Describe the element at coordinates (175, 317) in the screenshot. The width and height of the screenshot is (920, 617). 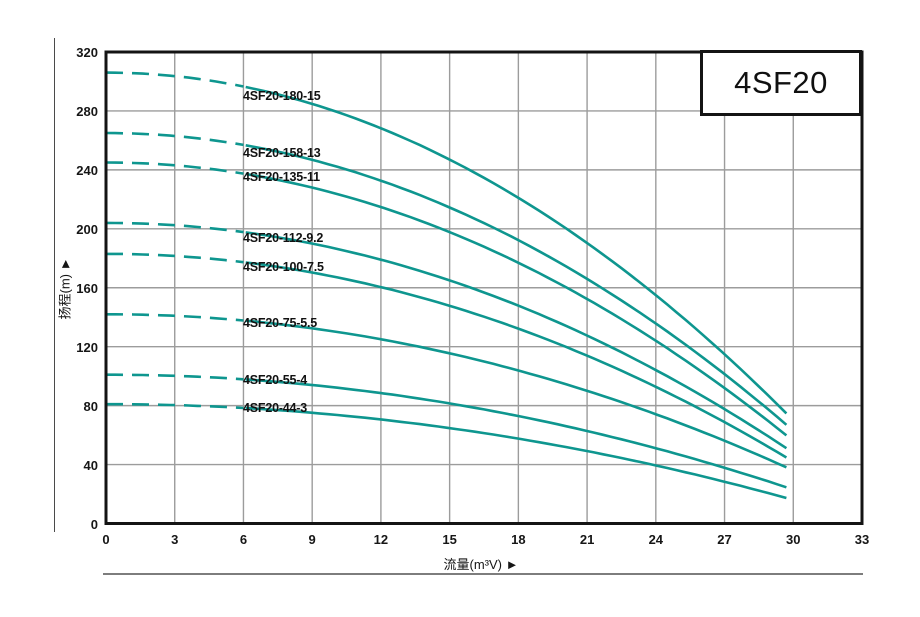
I see `pump-curve-dashed-4SF20-75-5.5` at that location.